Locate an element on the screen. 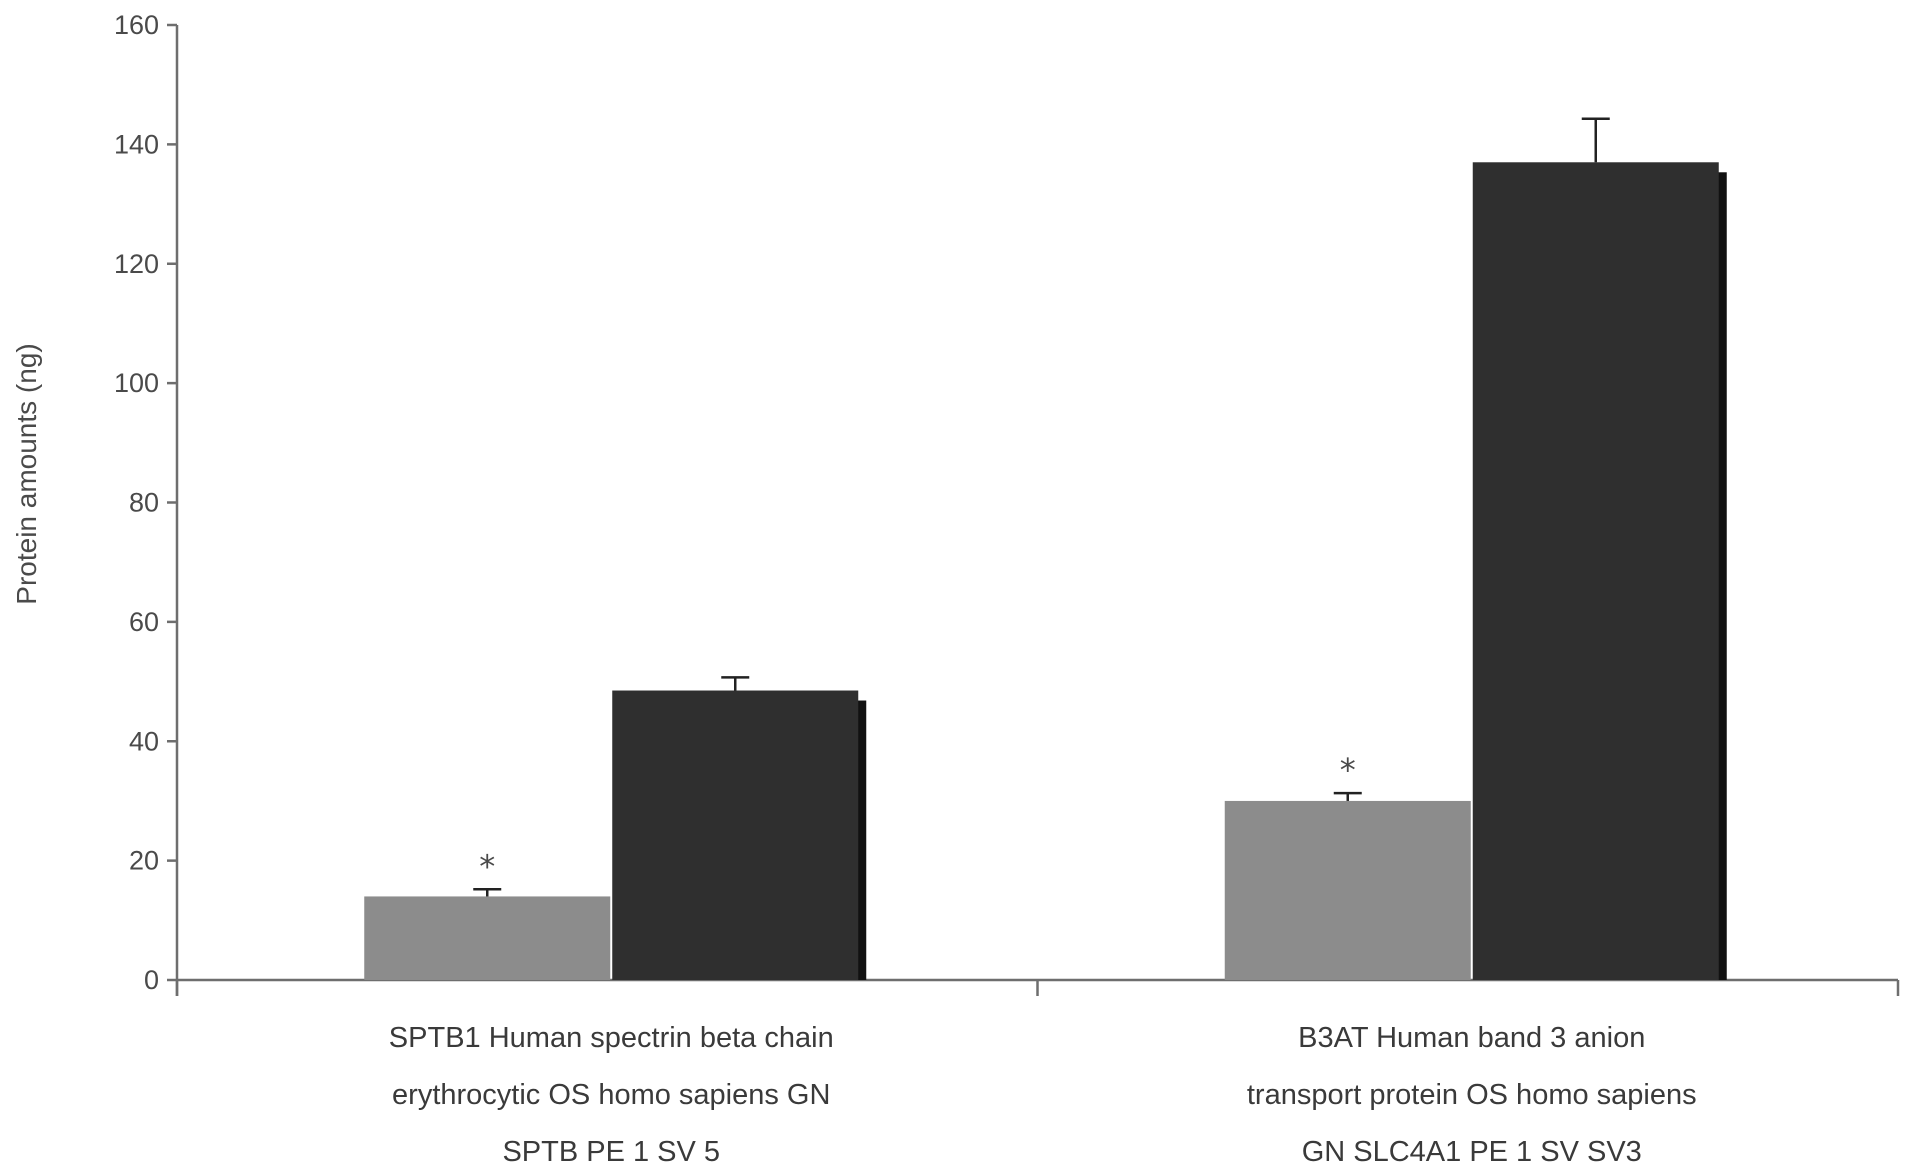 This screenshot has width=1913, height=1171. annotations: ** is located at coordinates (917, 818).